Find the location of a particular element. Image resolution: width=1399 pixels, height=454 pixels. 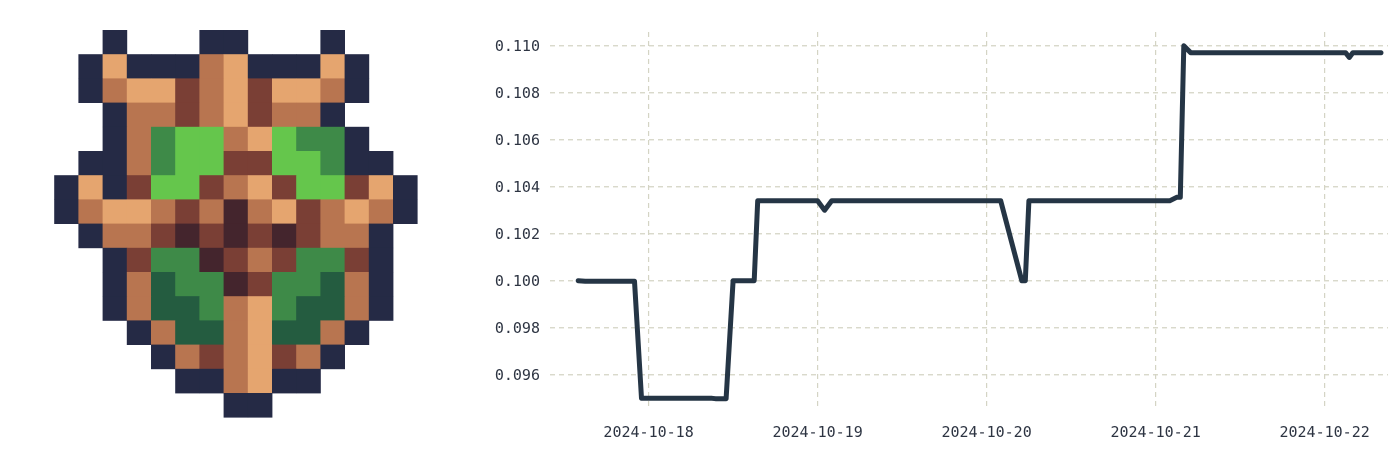

x-tick-label: 2024-10-18 is located at coordinates (648, 432).